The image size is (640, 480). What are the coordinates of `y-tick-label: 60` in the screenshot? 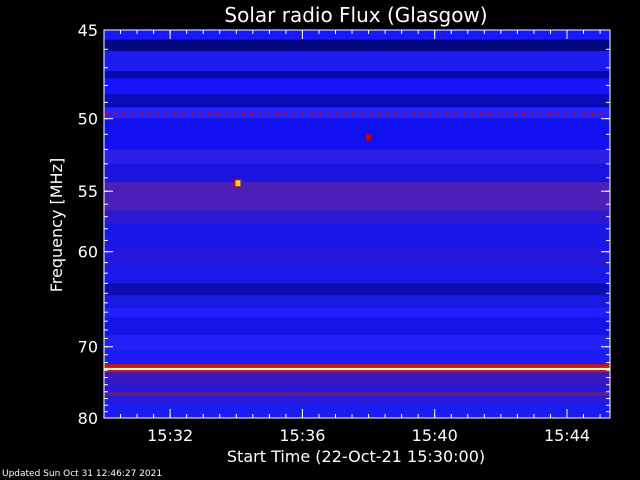 It's located at (88, 252).